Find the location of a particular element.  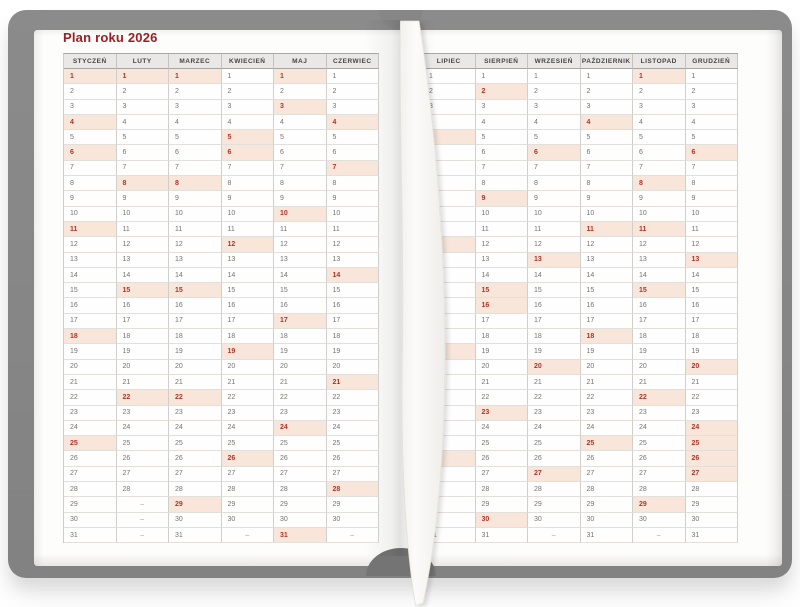

empty-day-cell: – is located at coordinates (352, 535).